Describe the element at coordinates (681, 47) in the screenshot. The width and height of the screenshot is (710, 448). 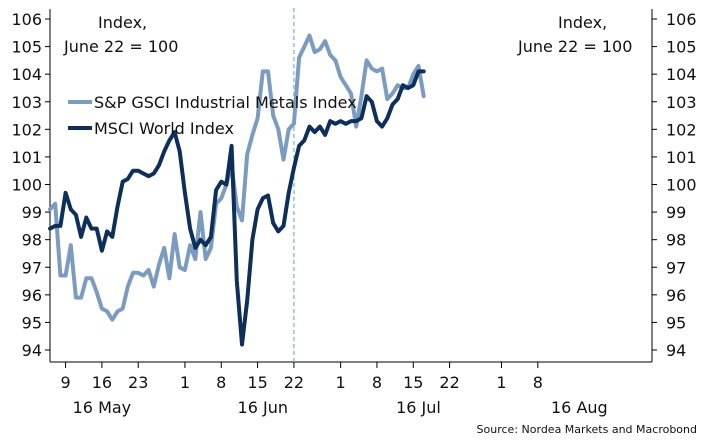
I see `y-tick-label-right: 105` at that location.